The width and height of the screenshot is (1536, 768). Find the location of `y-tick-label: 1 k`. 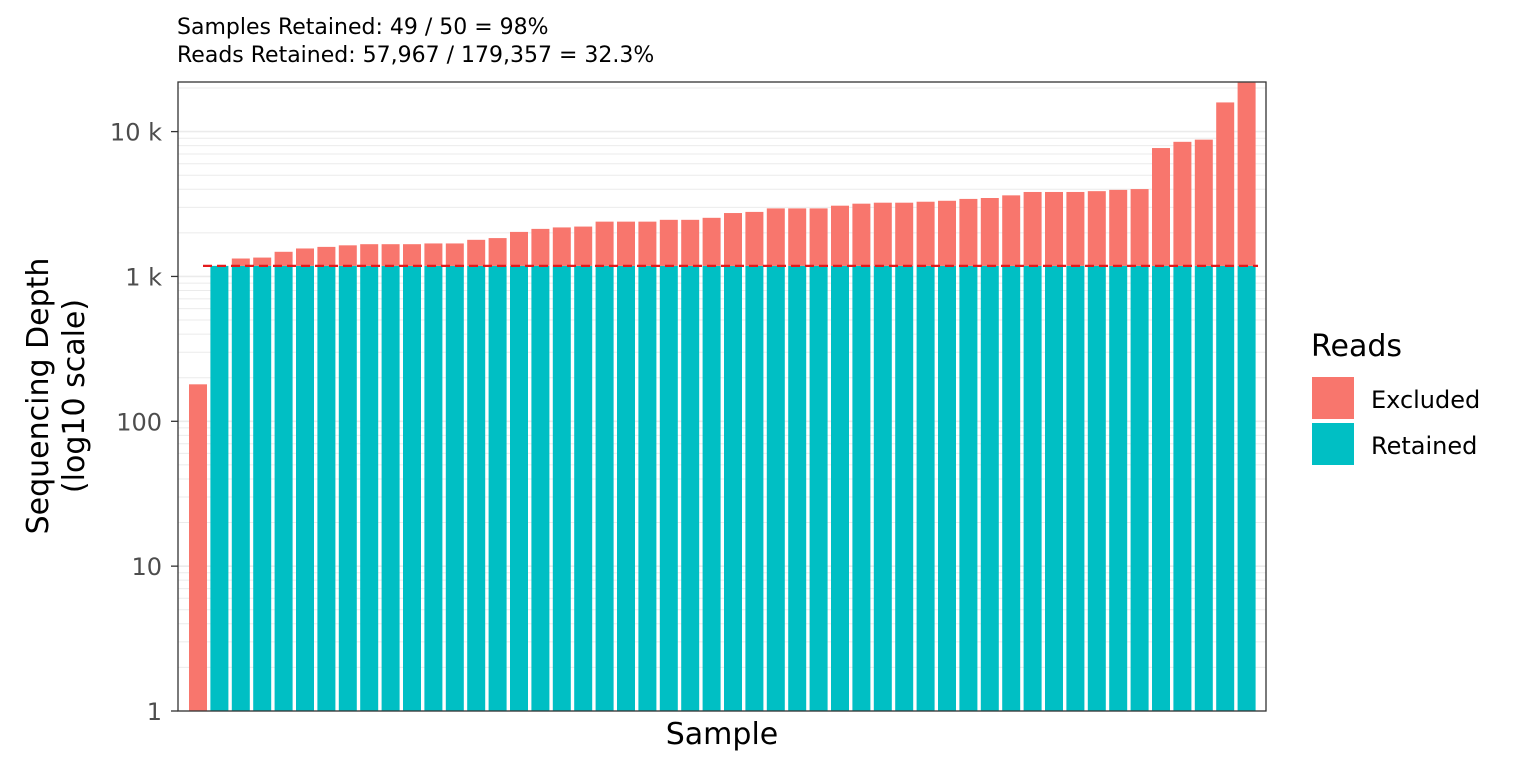

y-tick-label: 1 k is located at coordinates (143, 277).